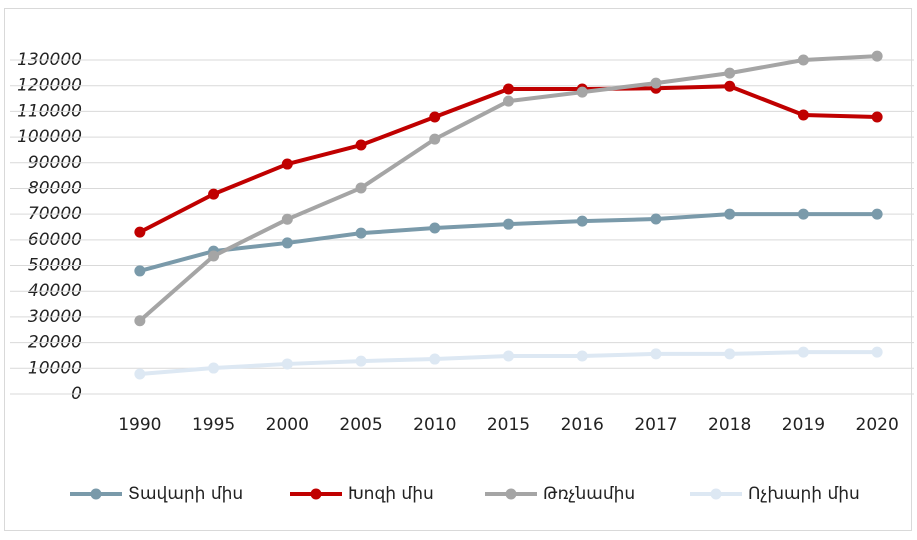  What do you see at coordinates (803, 425) in the screenshot?
I see `x-tick-label: 2019` at bounding box center [803, 425].